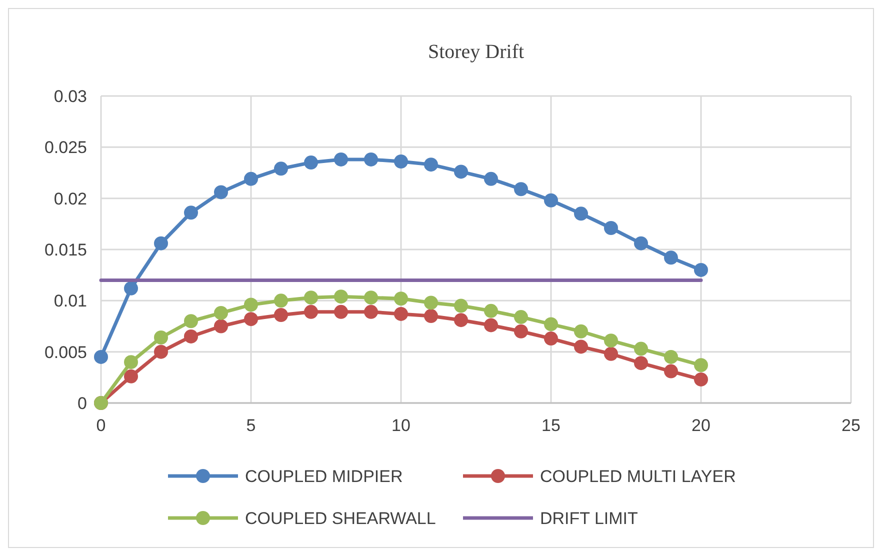 This screenshot has width=882, height=555. Describe the element at coordinates (82, 403) in the screenshot. I see `y-tick-label: 0` at that location.